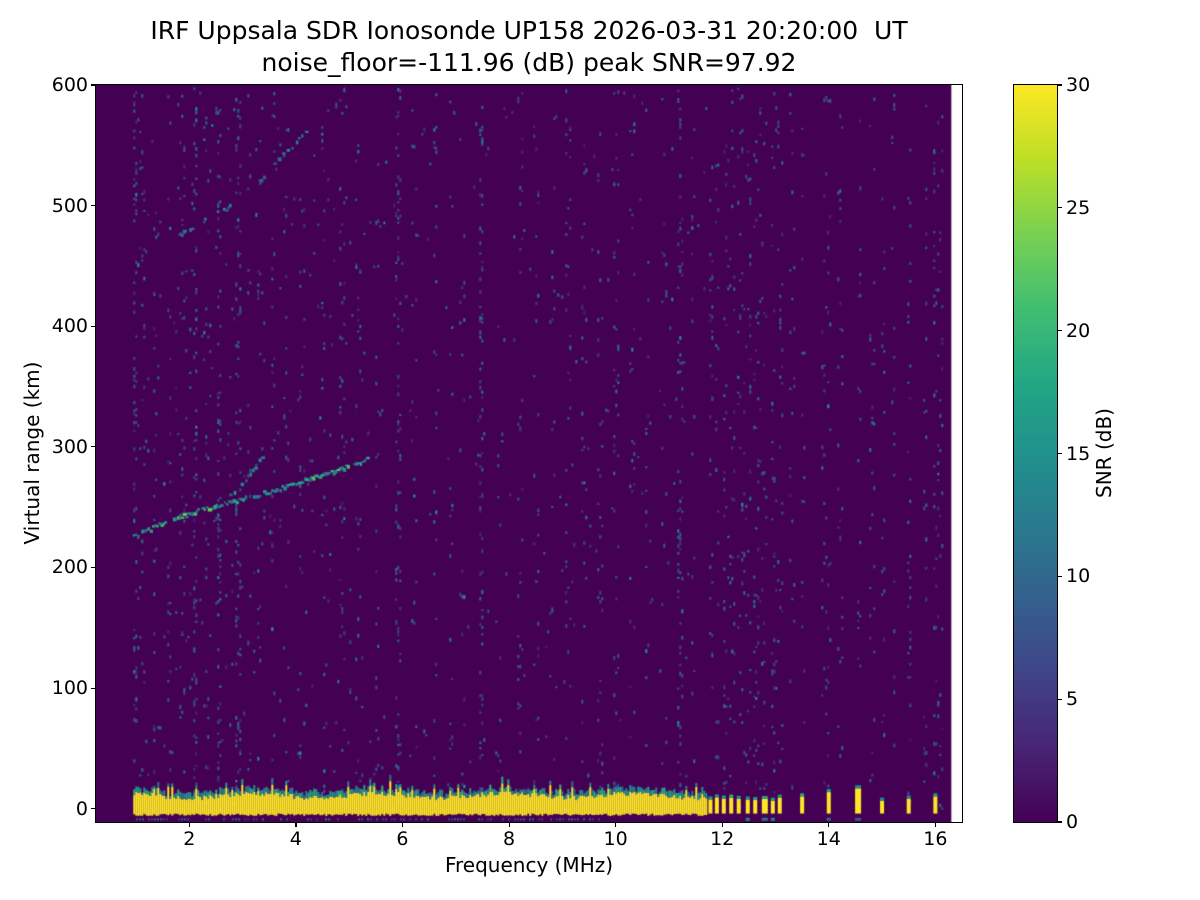  What do you see at coordinates (722, 839) in the screenshot?
I see `x-tick-label: 12` at bounding box center [722, 839].